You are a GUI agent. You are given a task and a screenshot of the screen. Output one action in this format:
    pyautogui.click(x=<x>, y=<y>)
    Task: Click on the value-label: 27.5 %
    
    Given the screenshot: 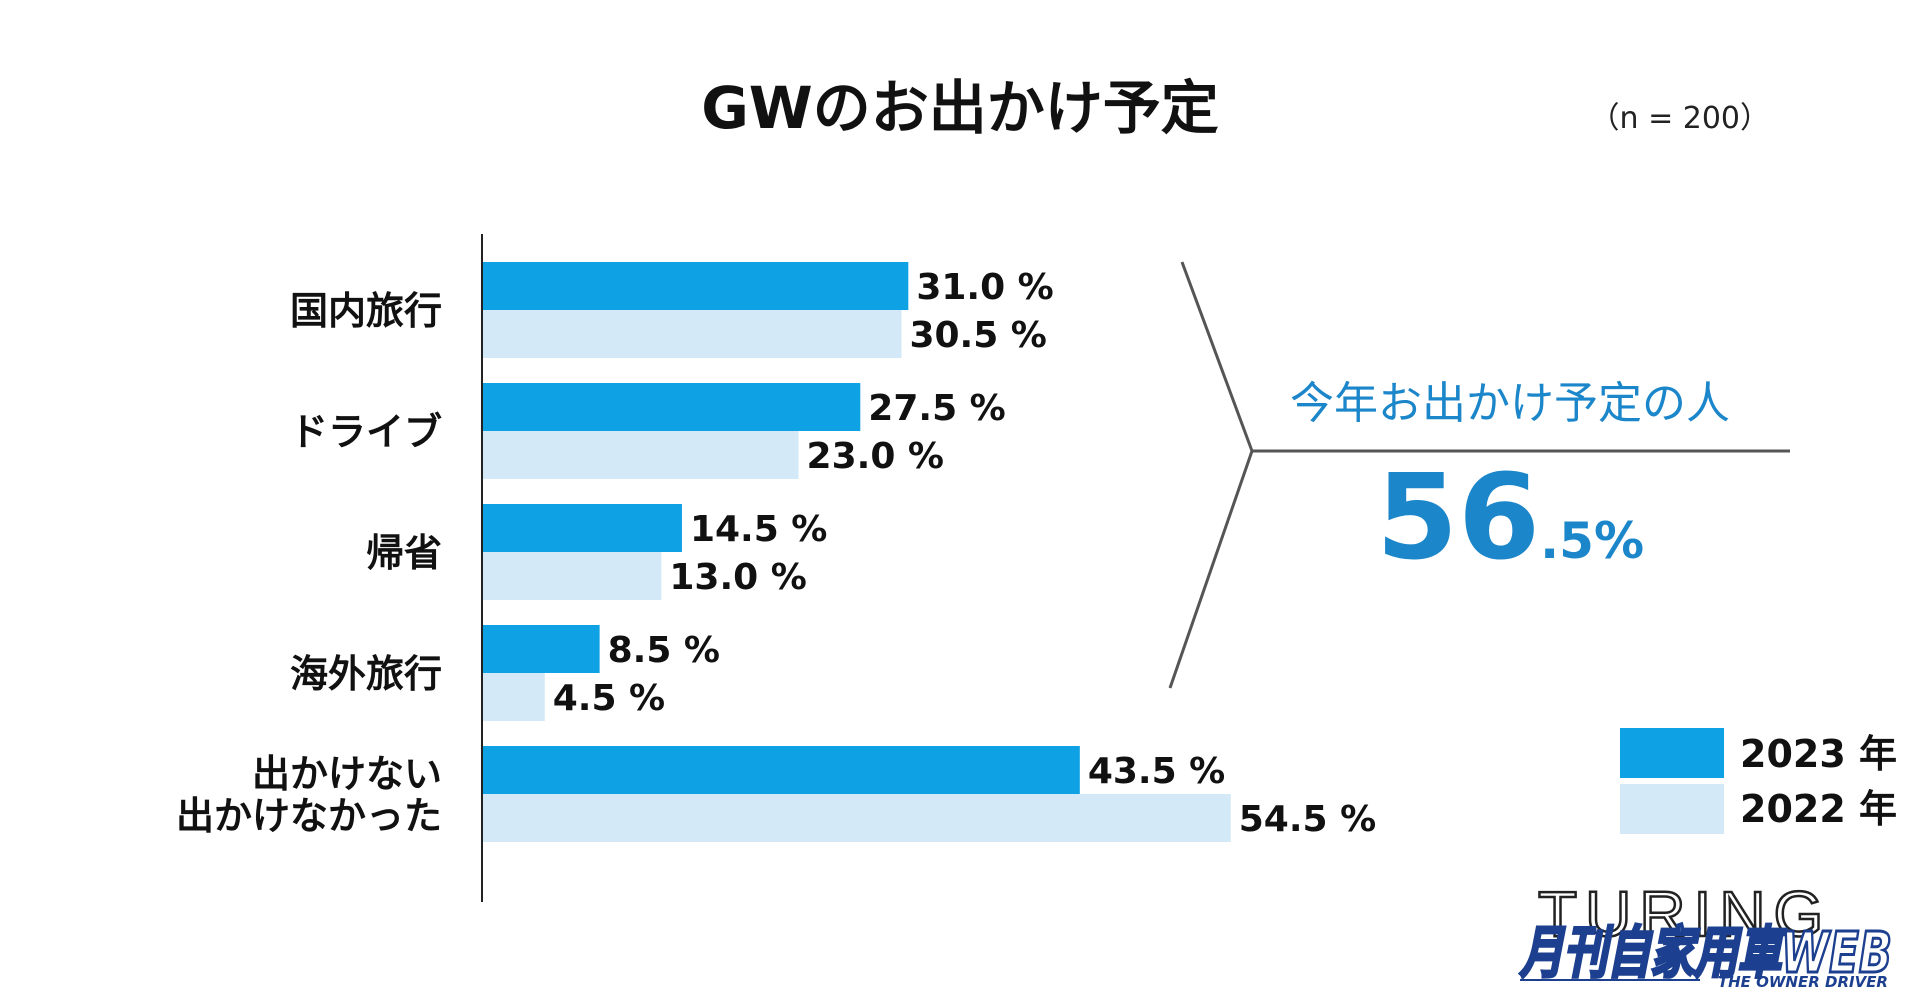 What is the action you would take?
    pyautogui.click(x=936, y=408)
    